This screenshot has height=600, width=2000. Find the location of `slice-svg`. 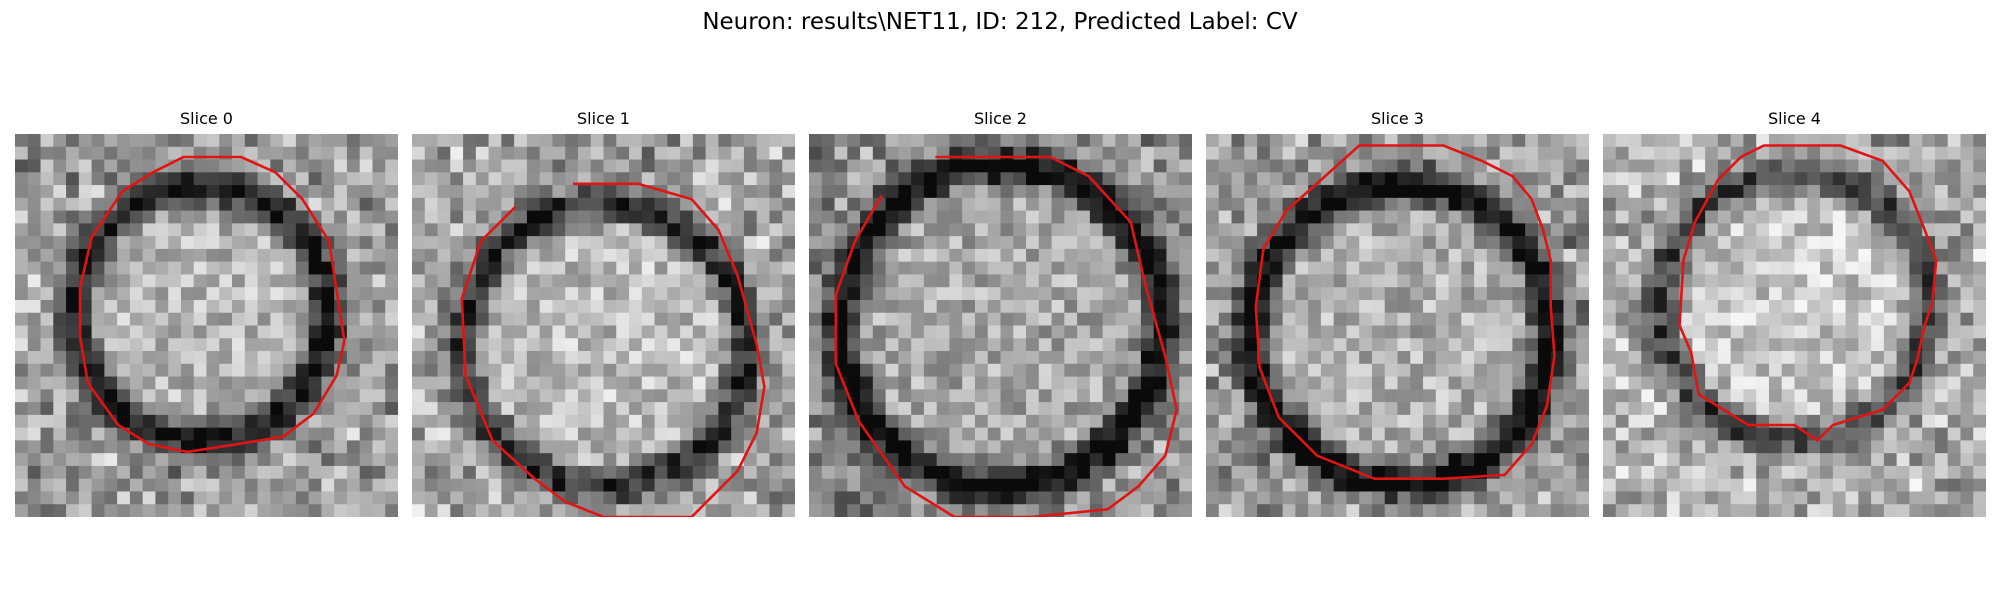

slice-svg is located at coordinates (603, 325).